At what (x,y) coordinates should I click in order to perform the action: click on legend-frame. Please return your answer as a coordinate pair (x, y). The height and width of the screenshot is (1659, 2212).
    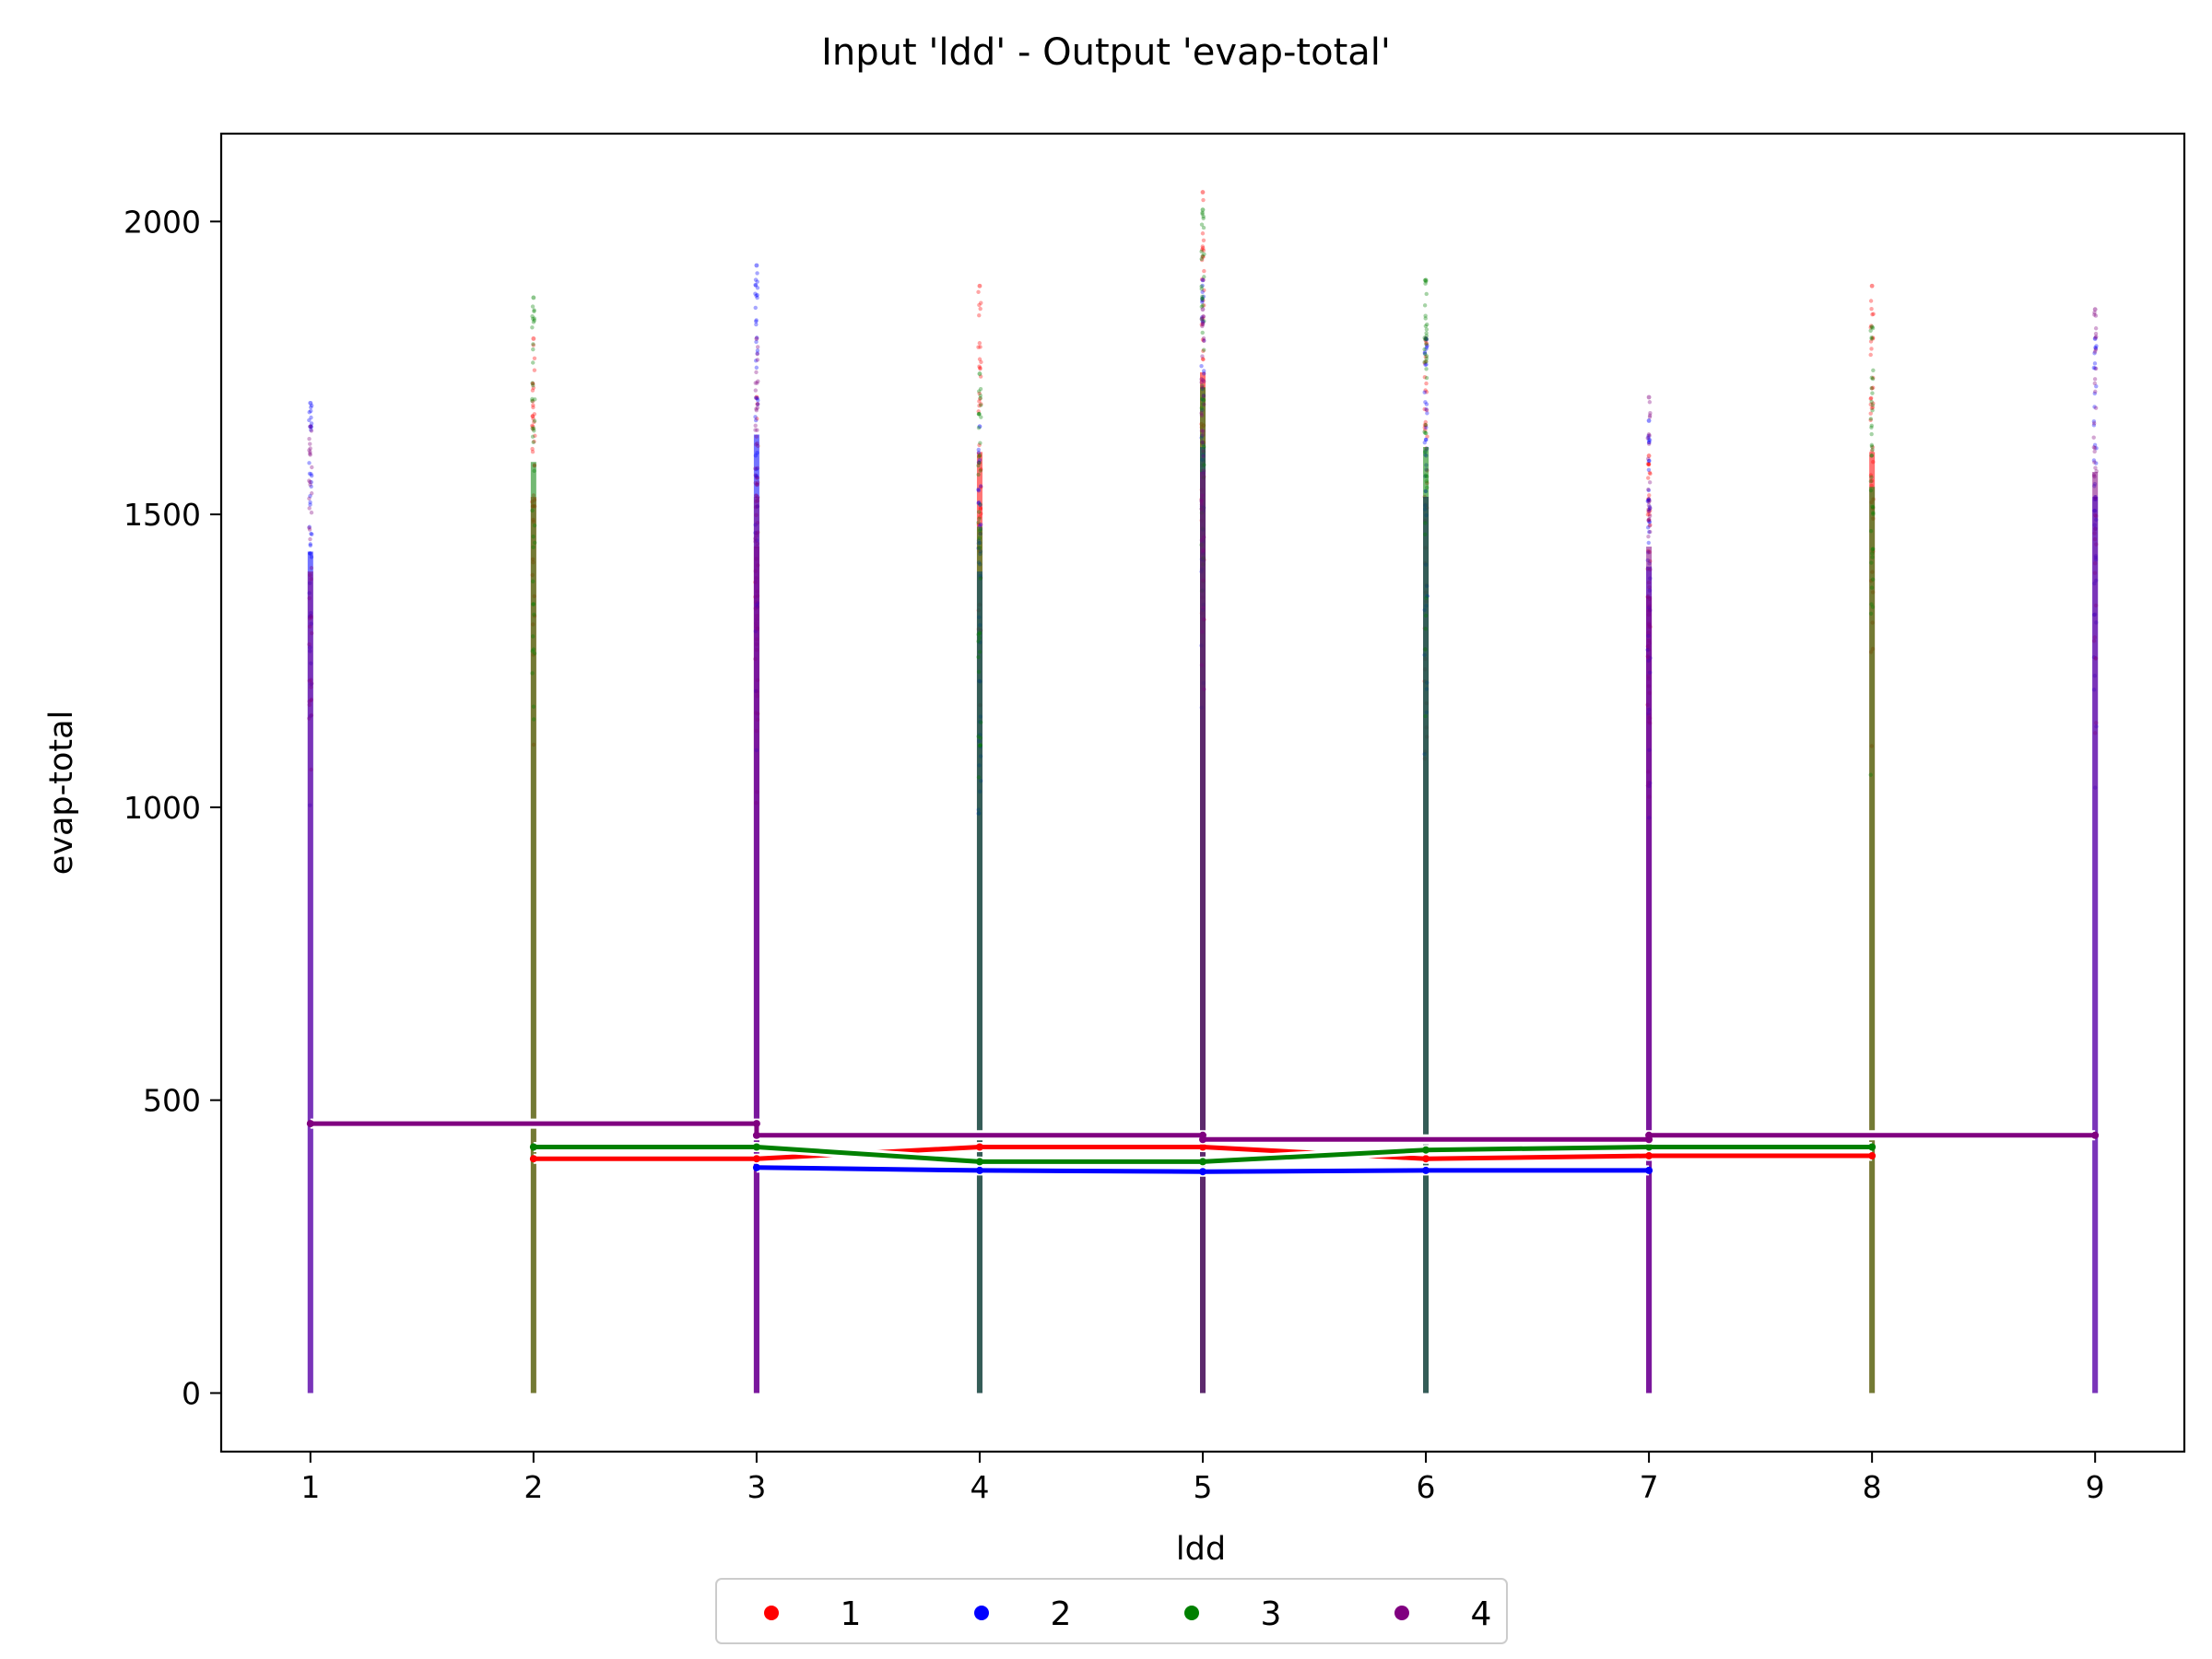
    Looking at the image, I should click on (1111, 1611).